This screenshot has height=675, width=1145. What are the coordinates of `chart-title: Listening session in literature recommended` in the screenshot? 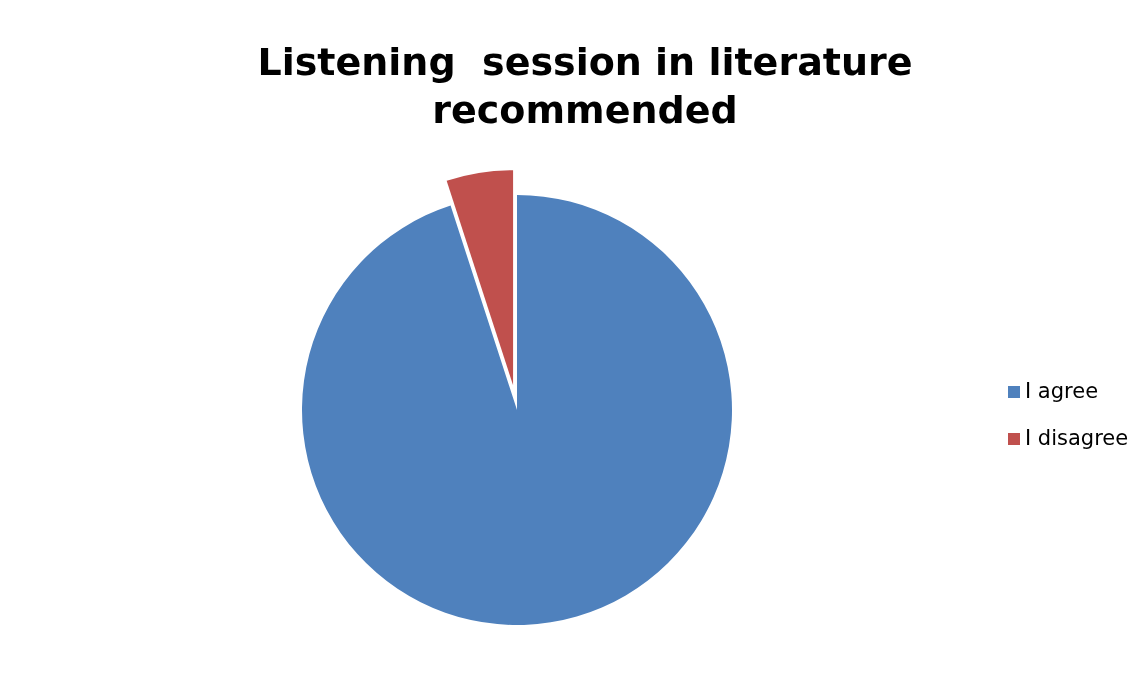 It's located at (585, 86).